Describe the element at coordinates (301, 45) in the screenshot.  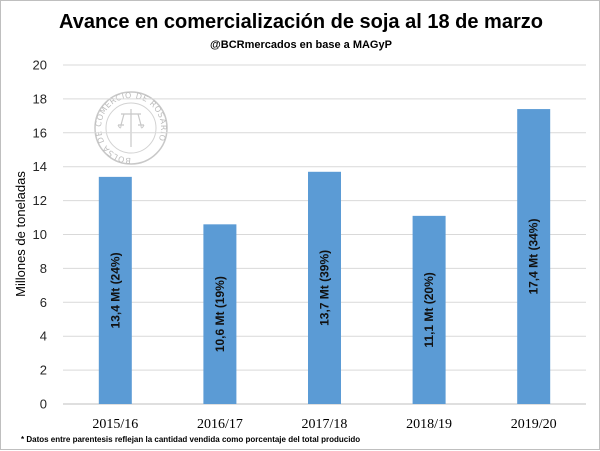
I see `chart-subtitle: @BCRmercados en base a MAGyP` at that location.